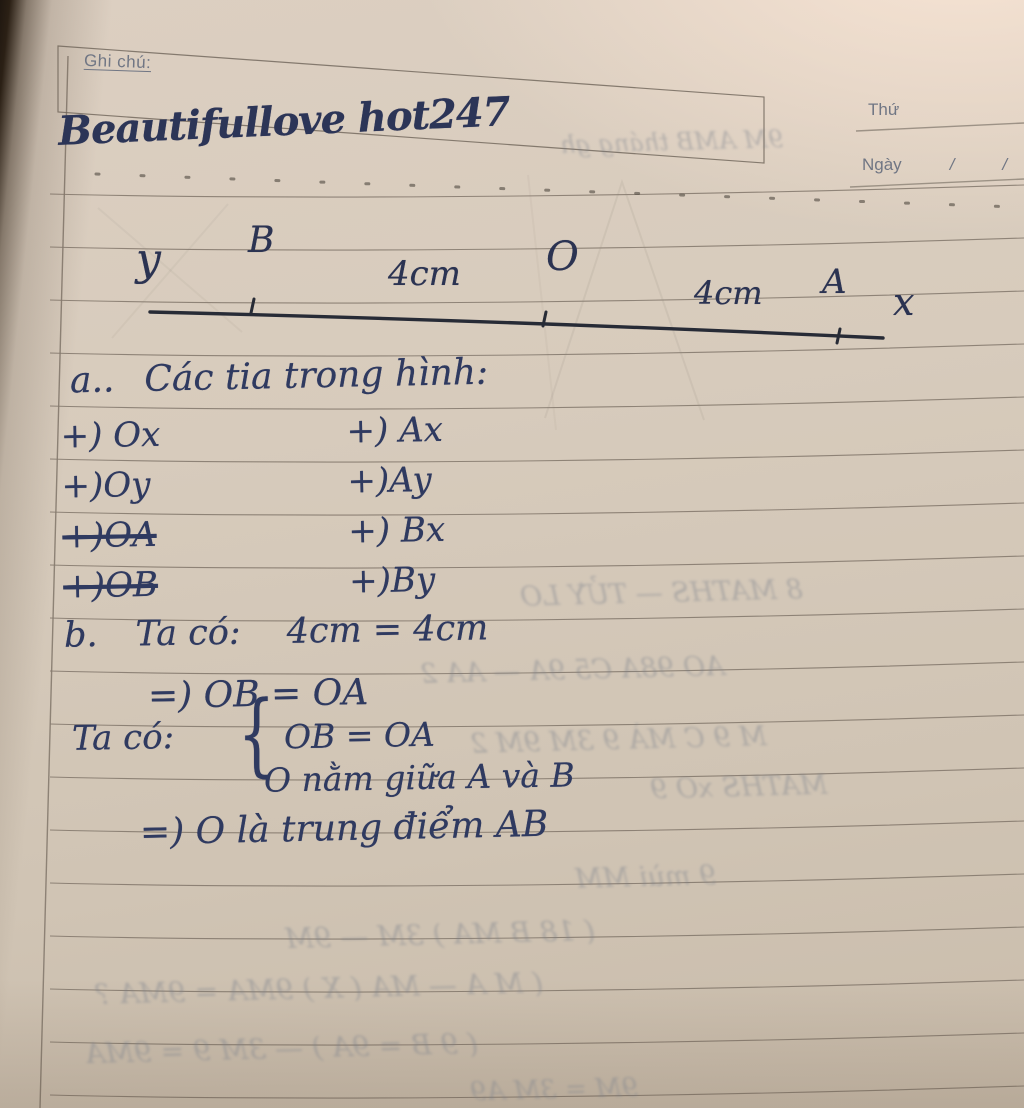  I want to click on tick-b, so click(252, 306).